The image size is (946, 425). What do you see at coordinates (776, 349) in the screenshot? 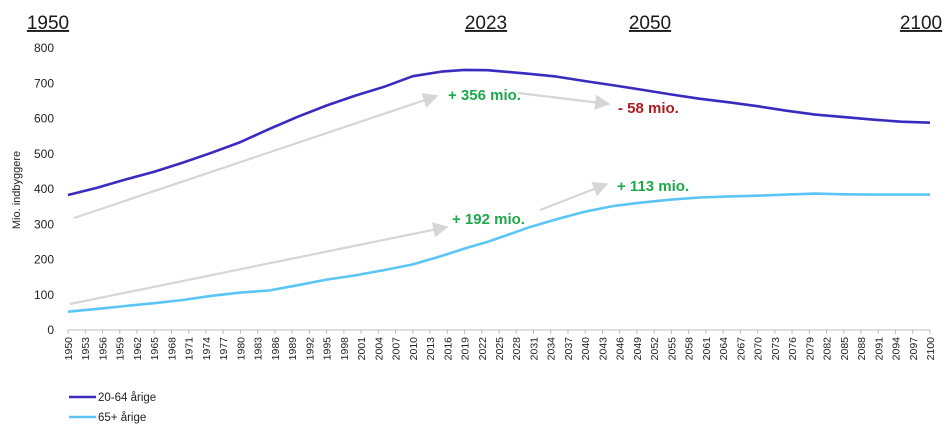
I see `x-tick-label: 2073` at bounding box center [776, 349].